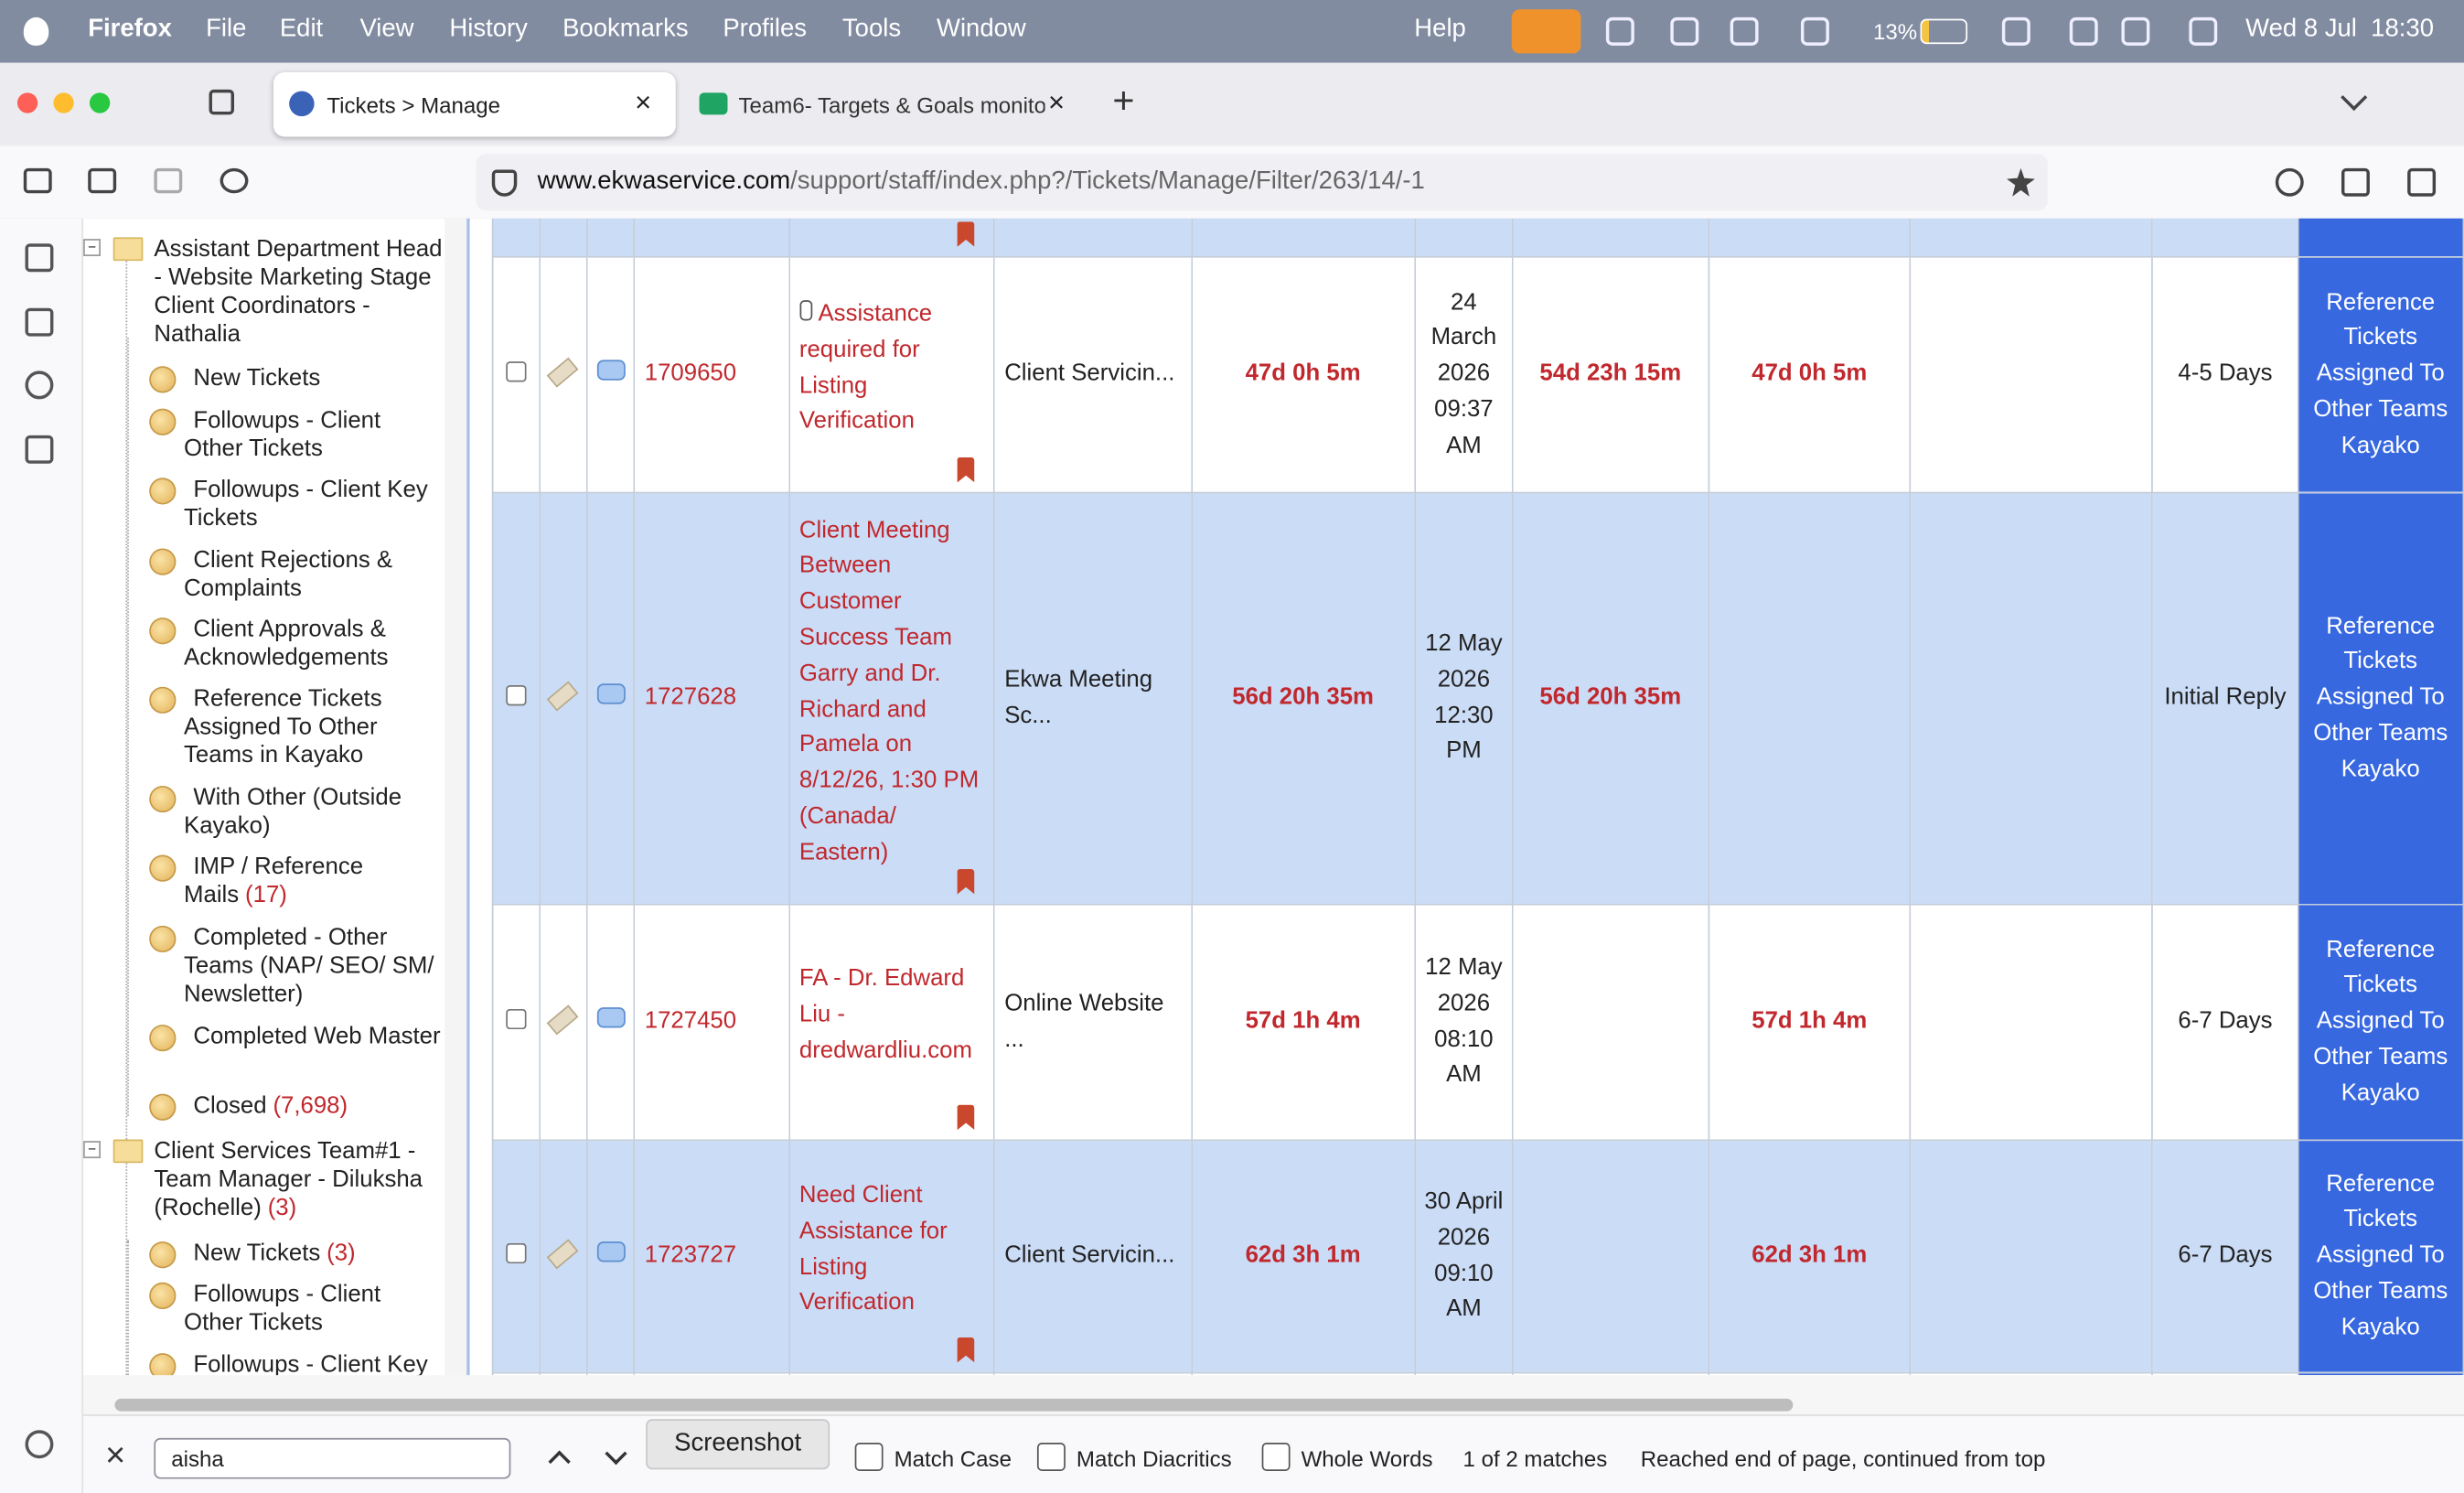  What do you see at coordinates (293, 812) in the screenshot?
I see `tree-item-label: With Other (Outside Kayako)` at bounding box center [293, 812].